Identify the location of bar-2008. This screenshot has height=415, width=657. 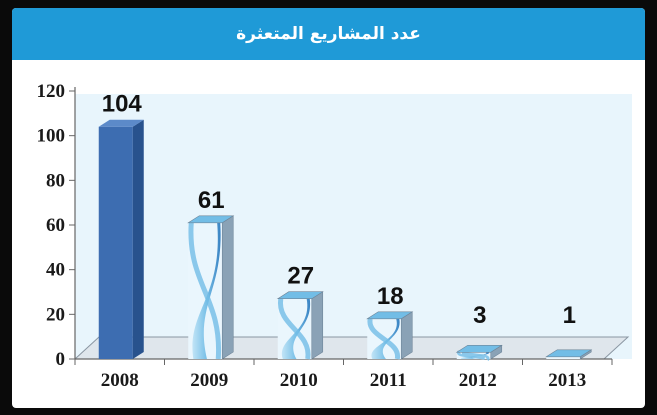
(121, 239).